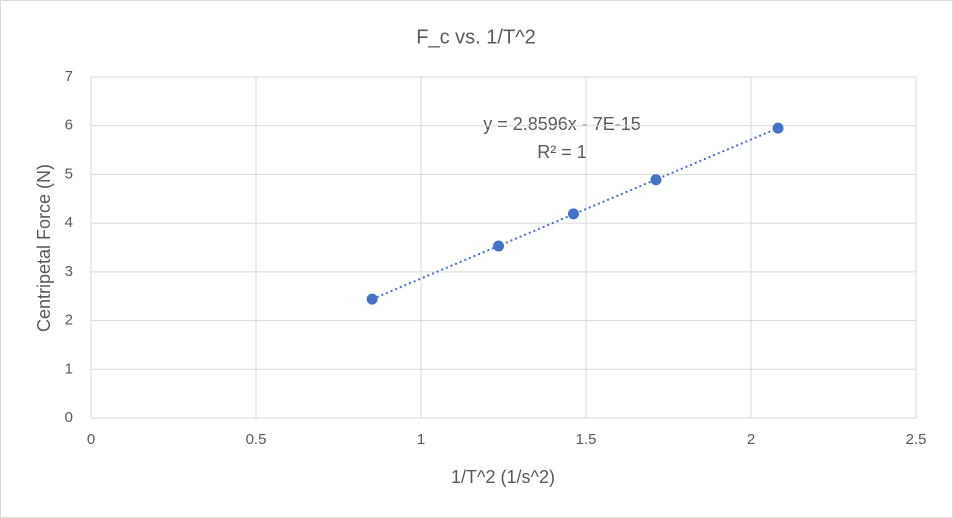 The width and height of the screenshot is (953, 518). What do you see at coordinates (69, 76) in the screenshot?
I see `y-tick-label: 7` at bounding box center [69, 76].